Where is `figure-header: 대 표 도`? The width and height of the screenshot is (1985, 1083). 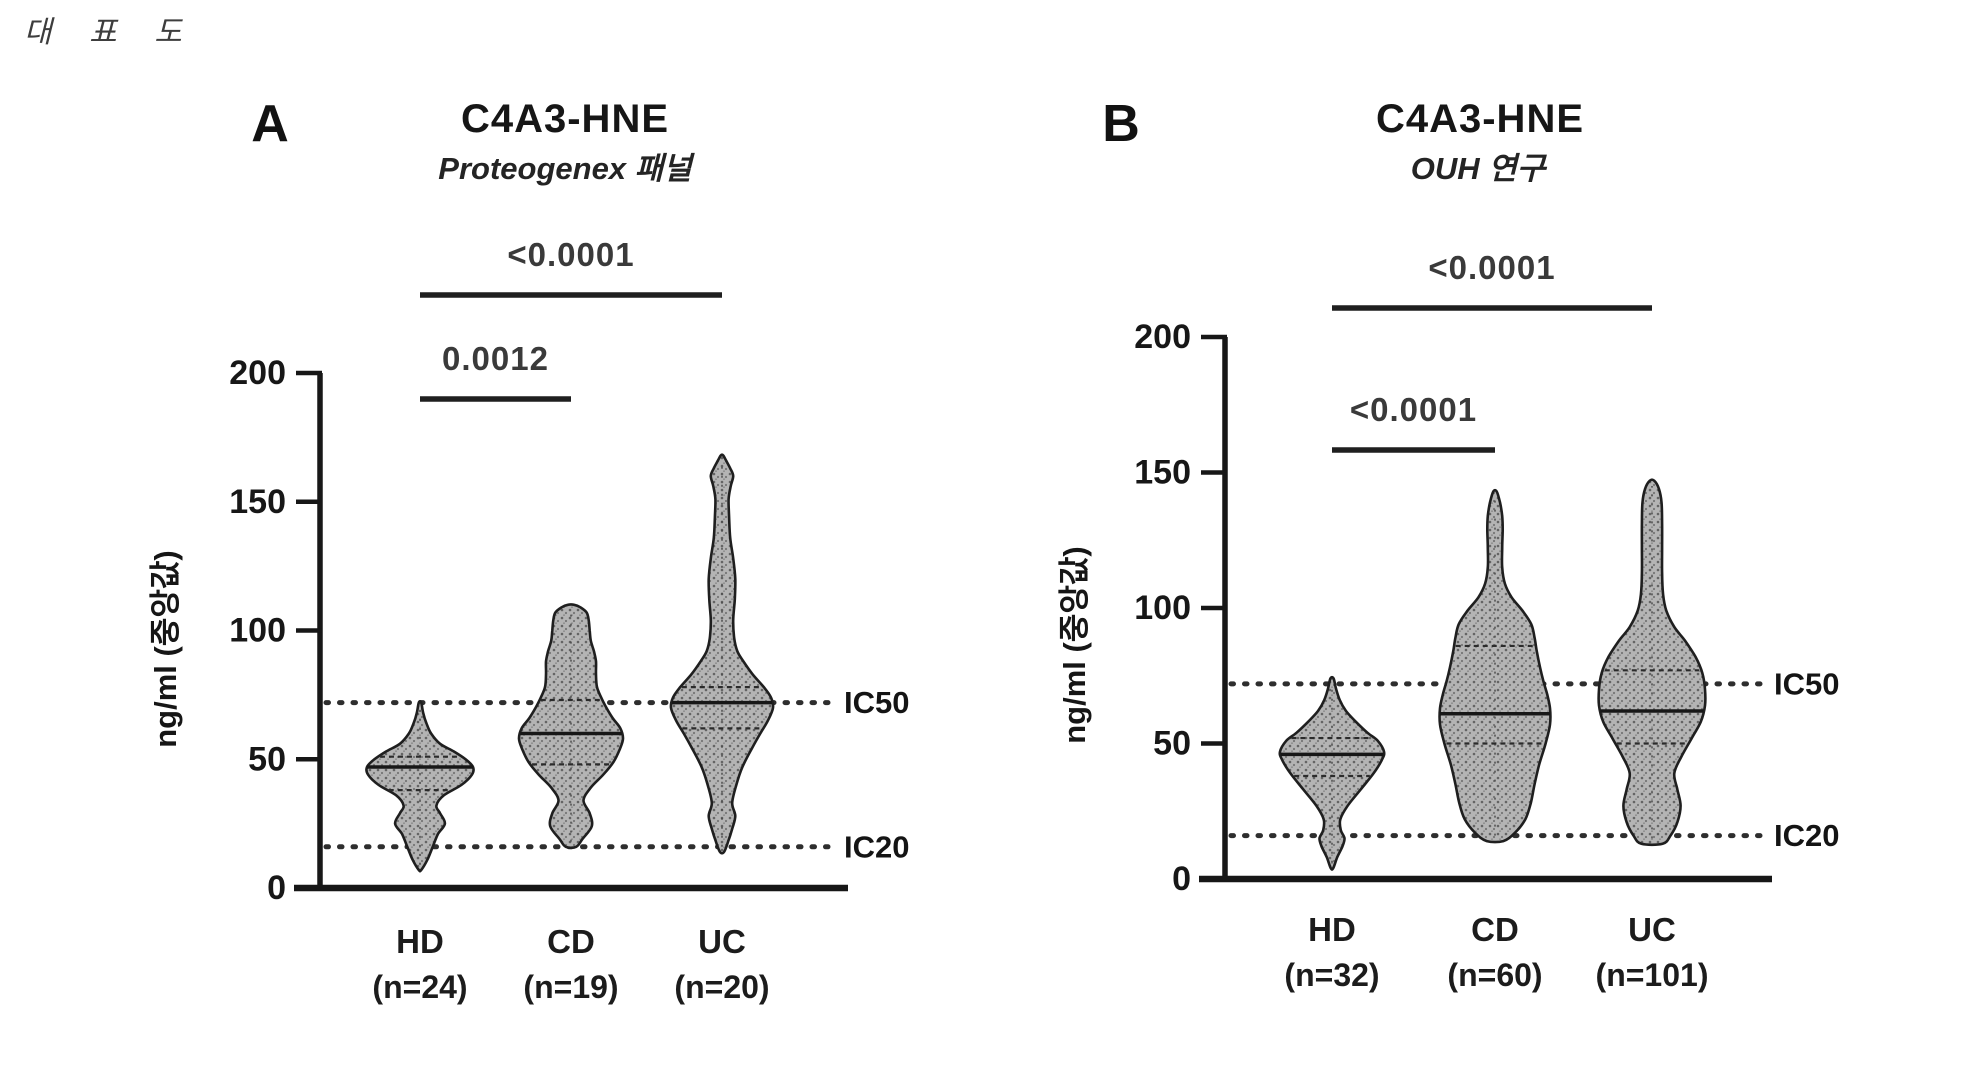 figure-header: 대 표 도 is located at coordinates (110, 32).